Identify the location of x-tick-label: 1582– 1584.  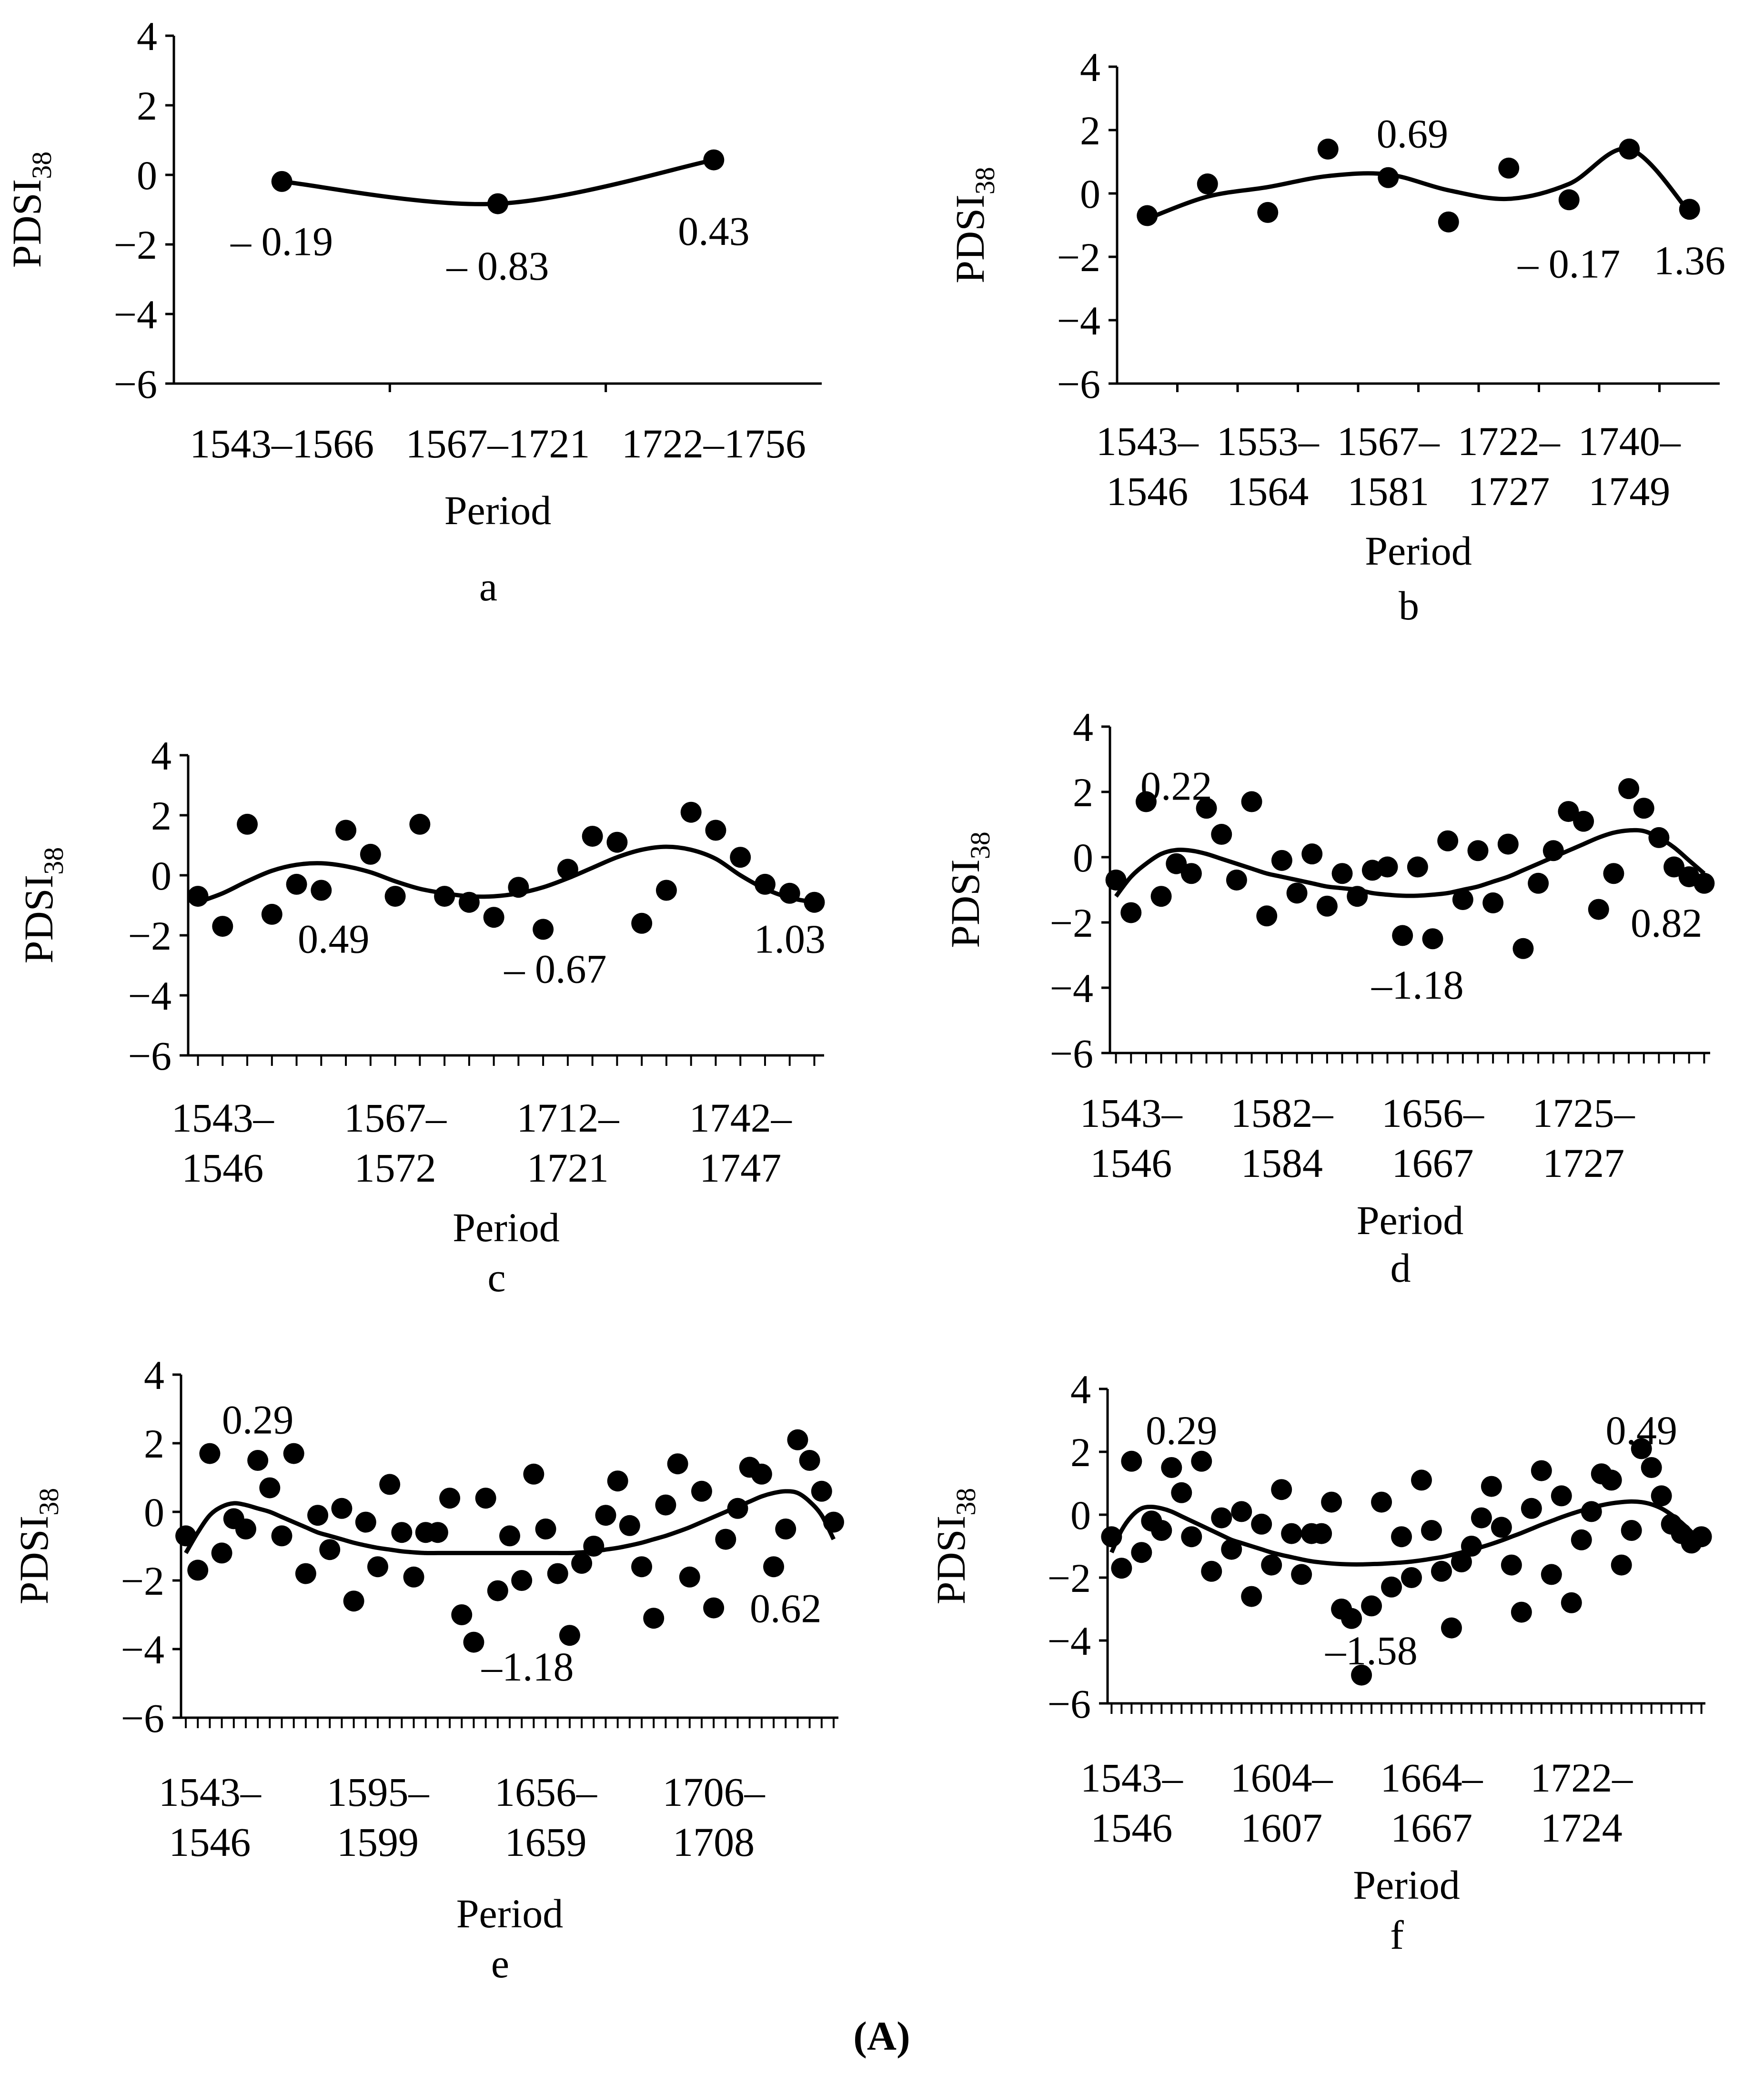
(1282, 1138).